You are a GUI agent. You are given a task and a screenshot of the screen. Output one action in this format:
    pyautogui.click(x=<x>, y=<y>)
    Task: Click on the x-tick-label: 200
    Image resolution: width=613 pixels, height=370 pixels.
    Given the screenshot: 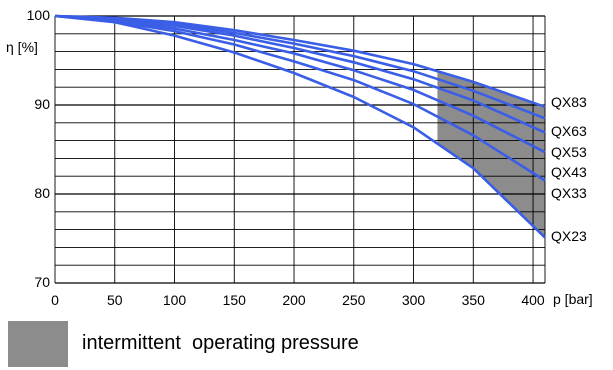 What is the action you would take?
    pyautogui.click(x=294, y=300)
    